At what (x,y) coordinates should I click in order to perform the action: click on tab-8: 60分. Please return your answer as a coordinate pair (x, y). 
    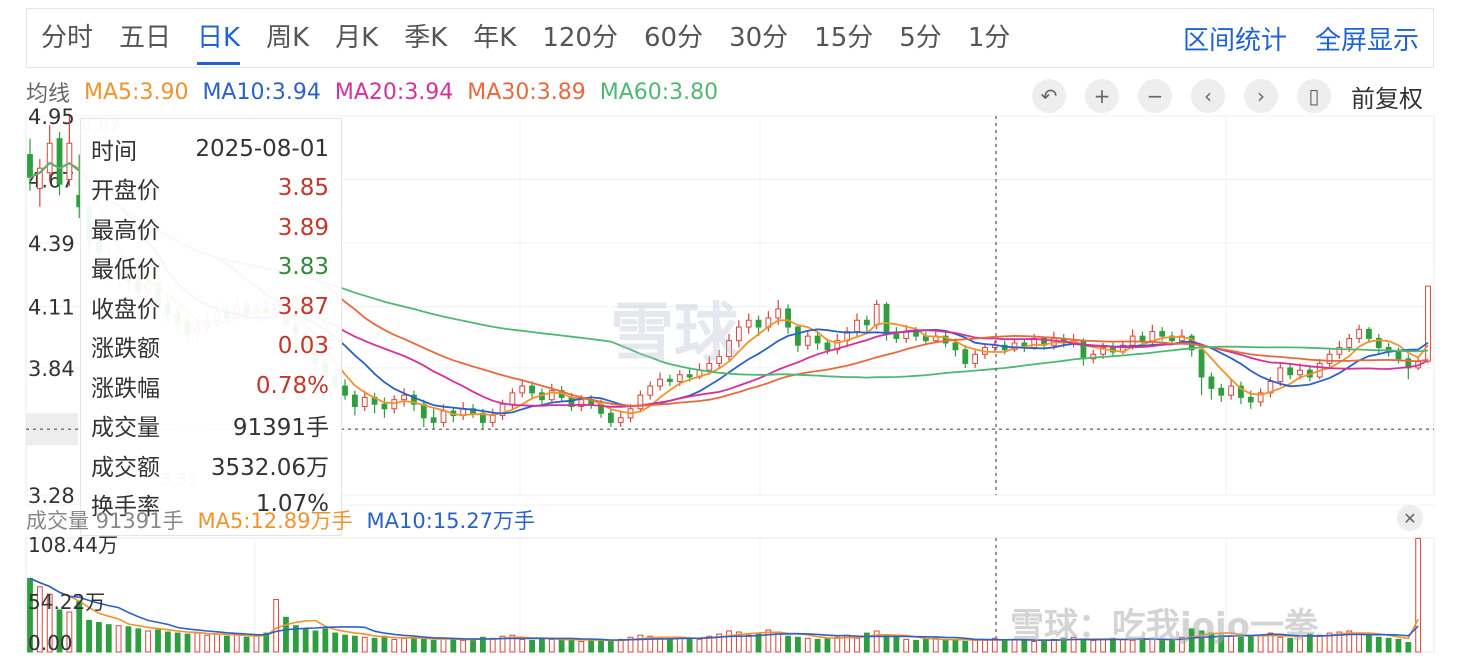
    Looking at the image, I should click on (673, 38).